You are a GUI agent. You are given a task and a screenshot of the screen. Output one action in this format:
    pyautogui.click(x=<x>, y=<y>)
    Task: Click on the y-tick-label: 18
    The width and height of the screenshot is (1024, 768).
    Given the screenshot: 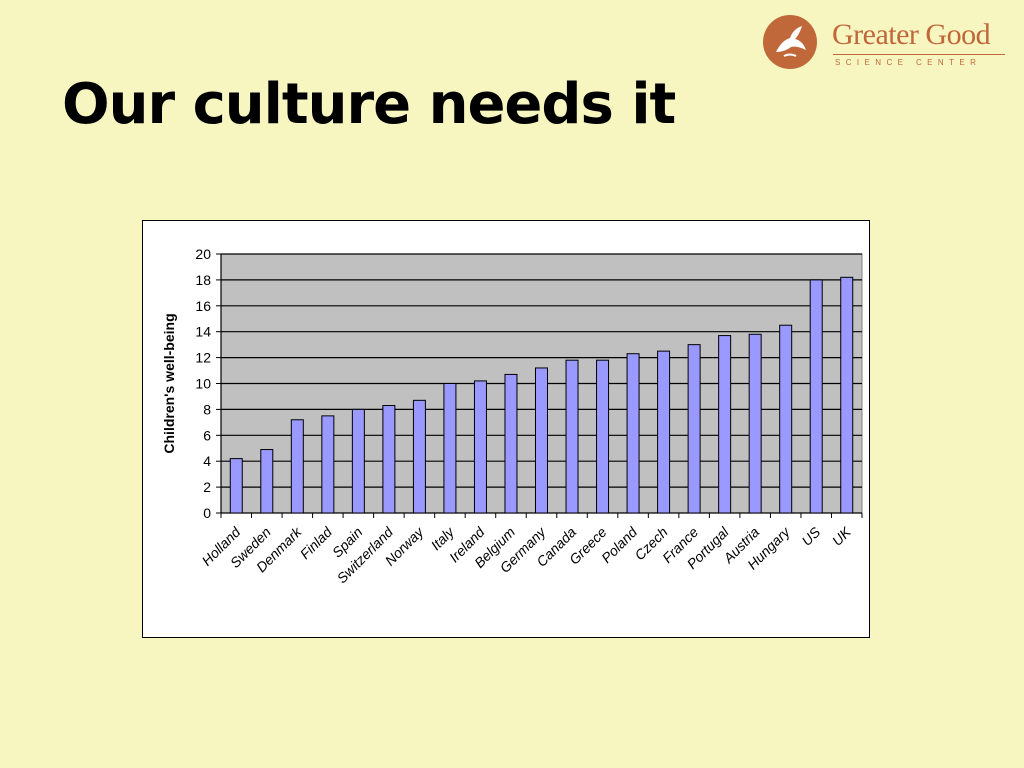 What is the action you would take?
    pyautogui.click(x=203, y=280)
    